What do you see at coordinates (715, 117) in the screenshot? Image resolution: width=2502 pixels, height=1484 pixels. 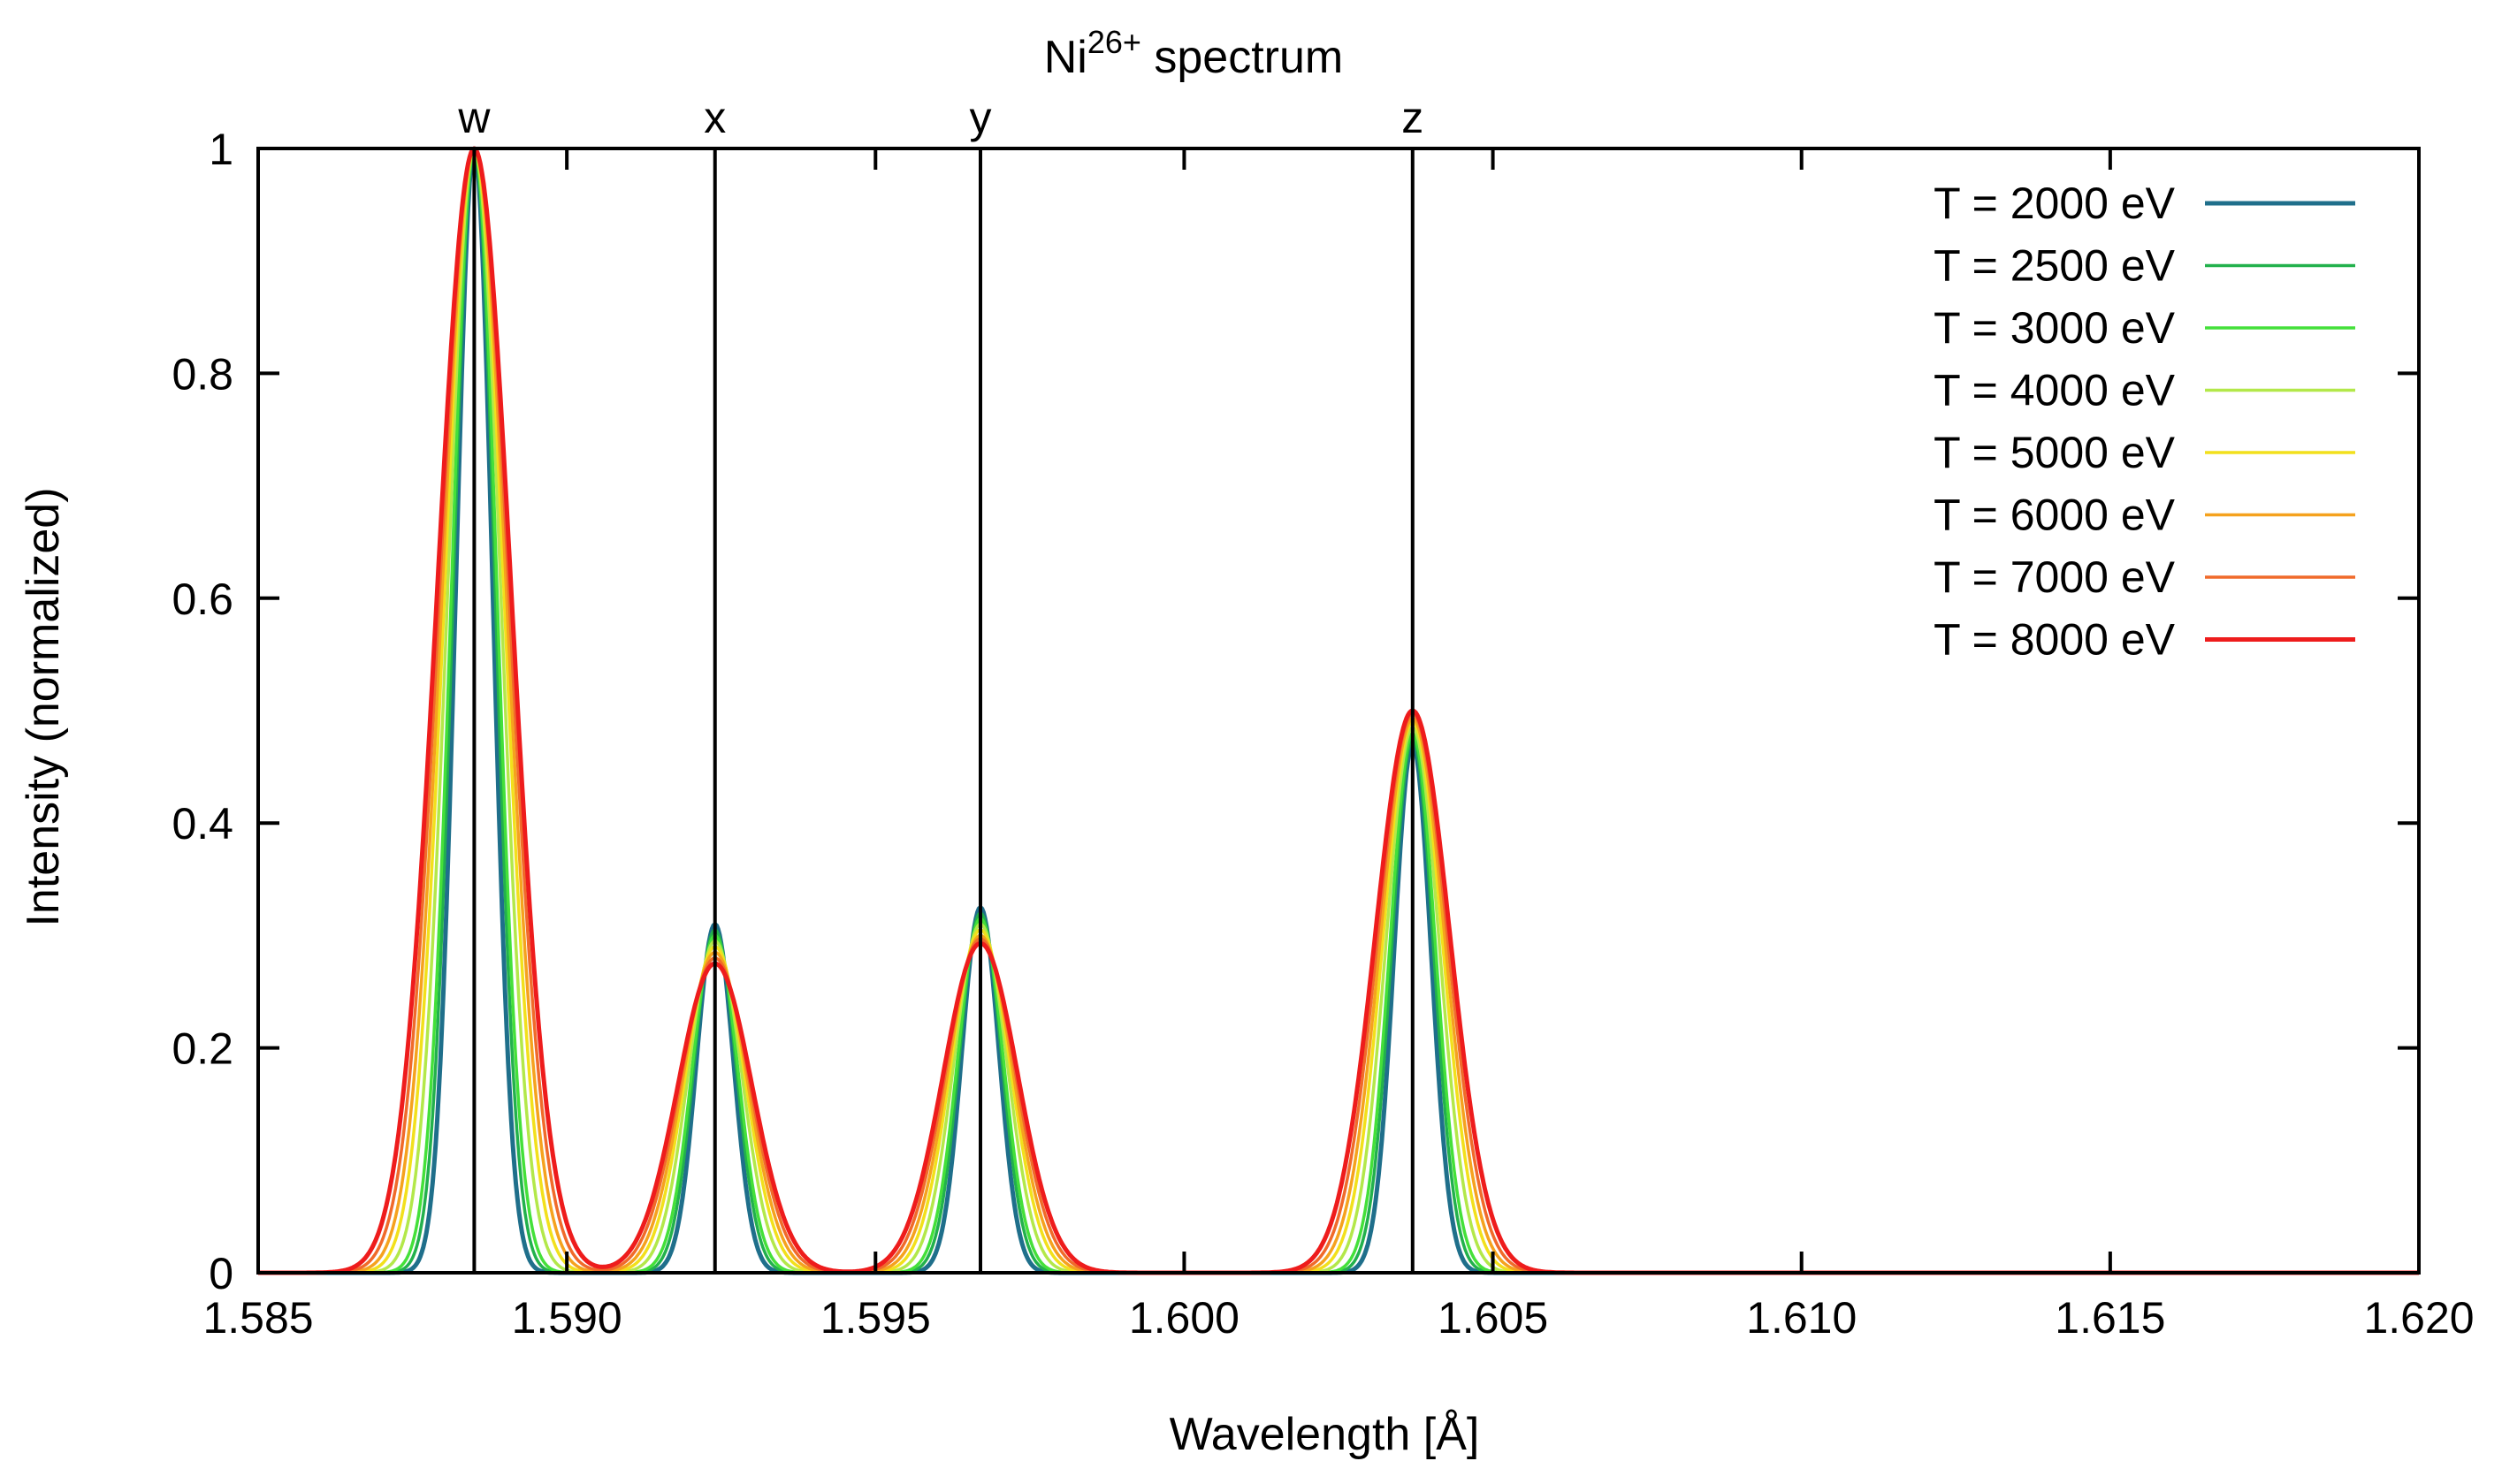 I see `reference-line-label-x: x` at bounding box center [715, 117].